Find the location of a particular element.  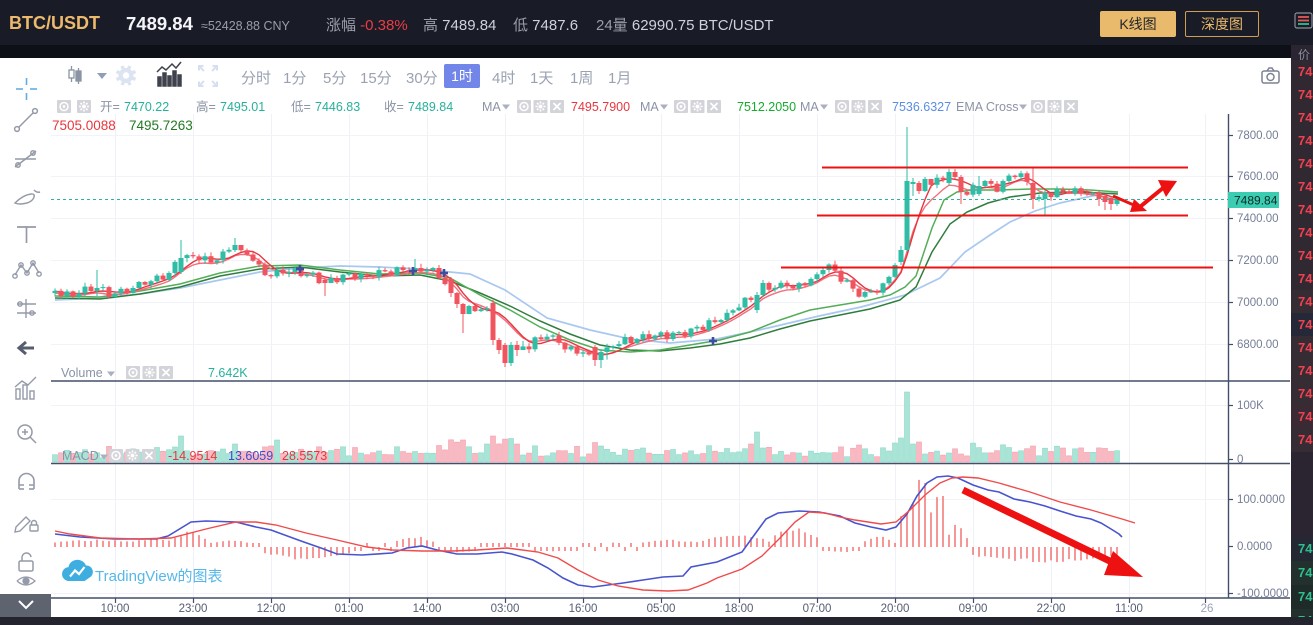

svg-text: 7470.22 is located at coordinates (146, 107).